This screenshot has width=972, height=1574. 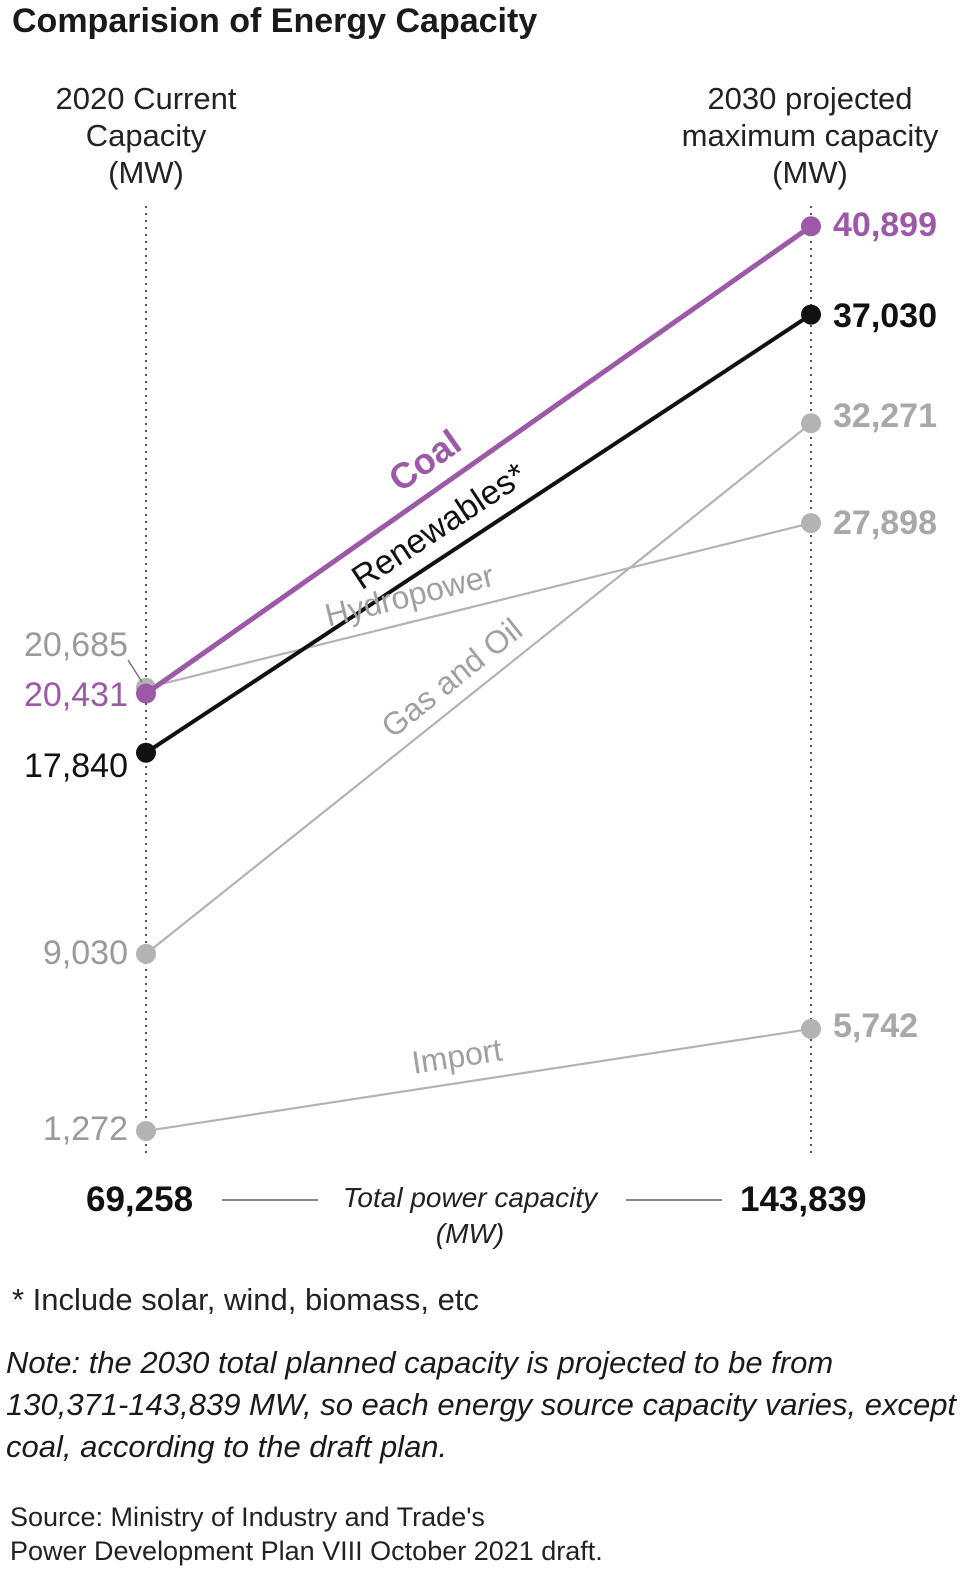 I want to click on import-series-line, so click(x=478, y=1080).